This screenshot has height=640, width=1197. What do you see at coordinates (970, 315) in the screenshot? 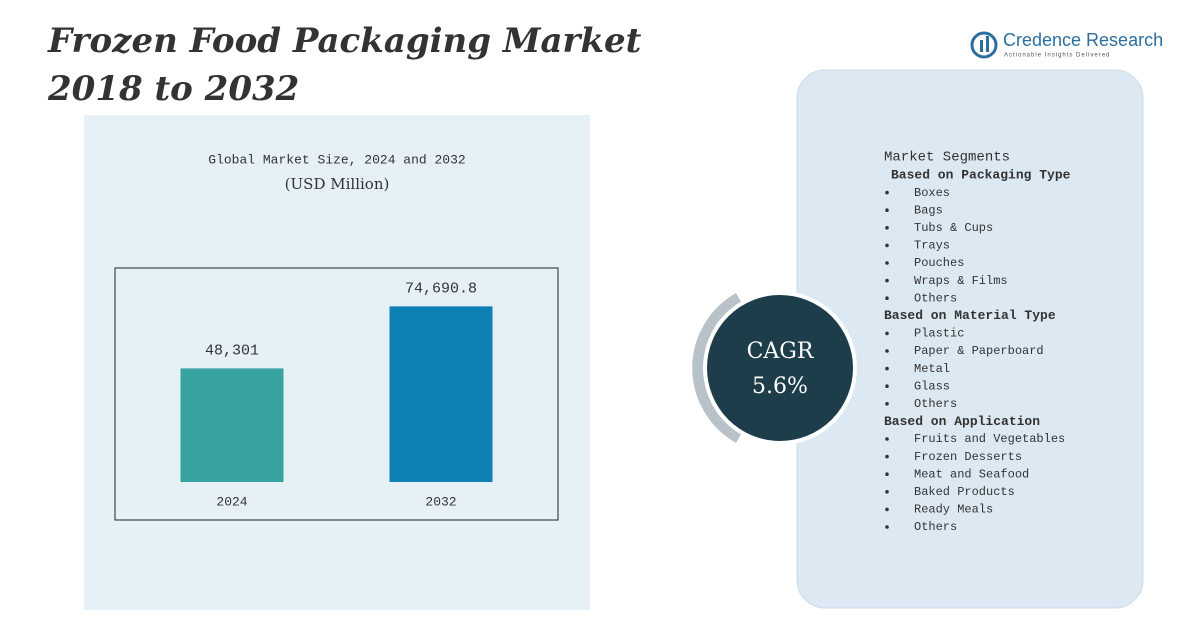
I see `segment-heading: Based on Material Type` at bounding box center [970, 315].